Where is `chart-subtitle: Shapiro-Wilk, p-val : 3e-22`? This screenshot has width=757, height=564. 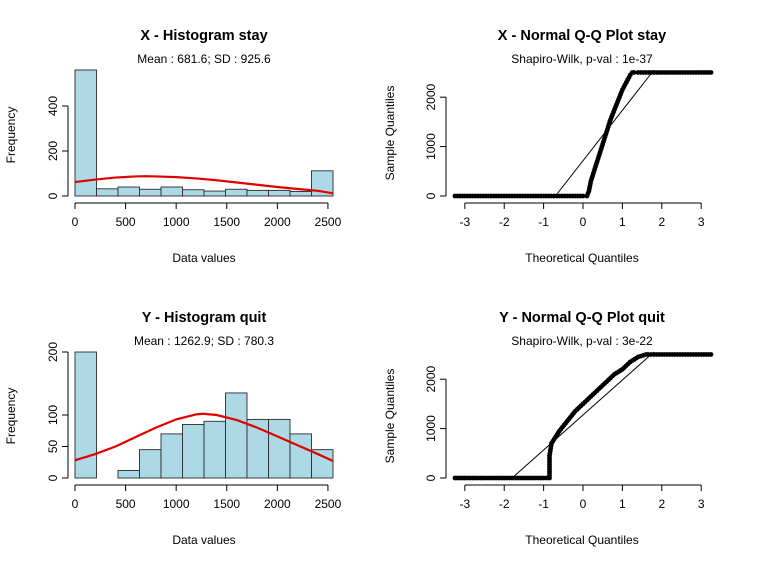 chart-subtitle: Shapiro-Wilk, p-val : 3e-22 is located at coordinates (582, 341).